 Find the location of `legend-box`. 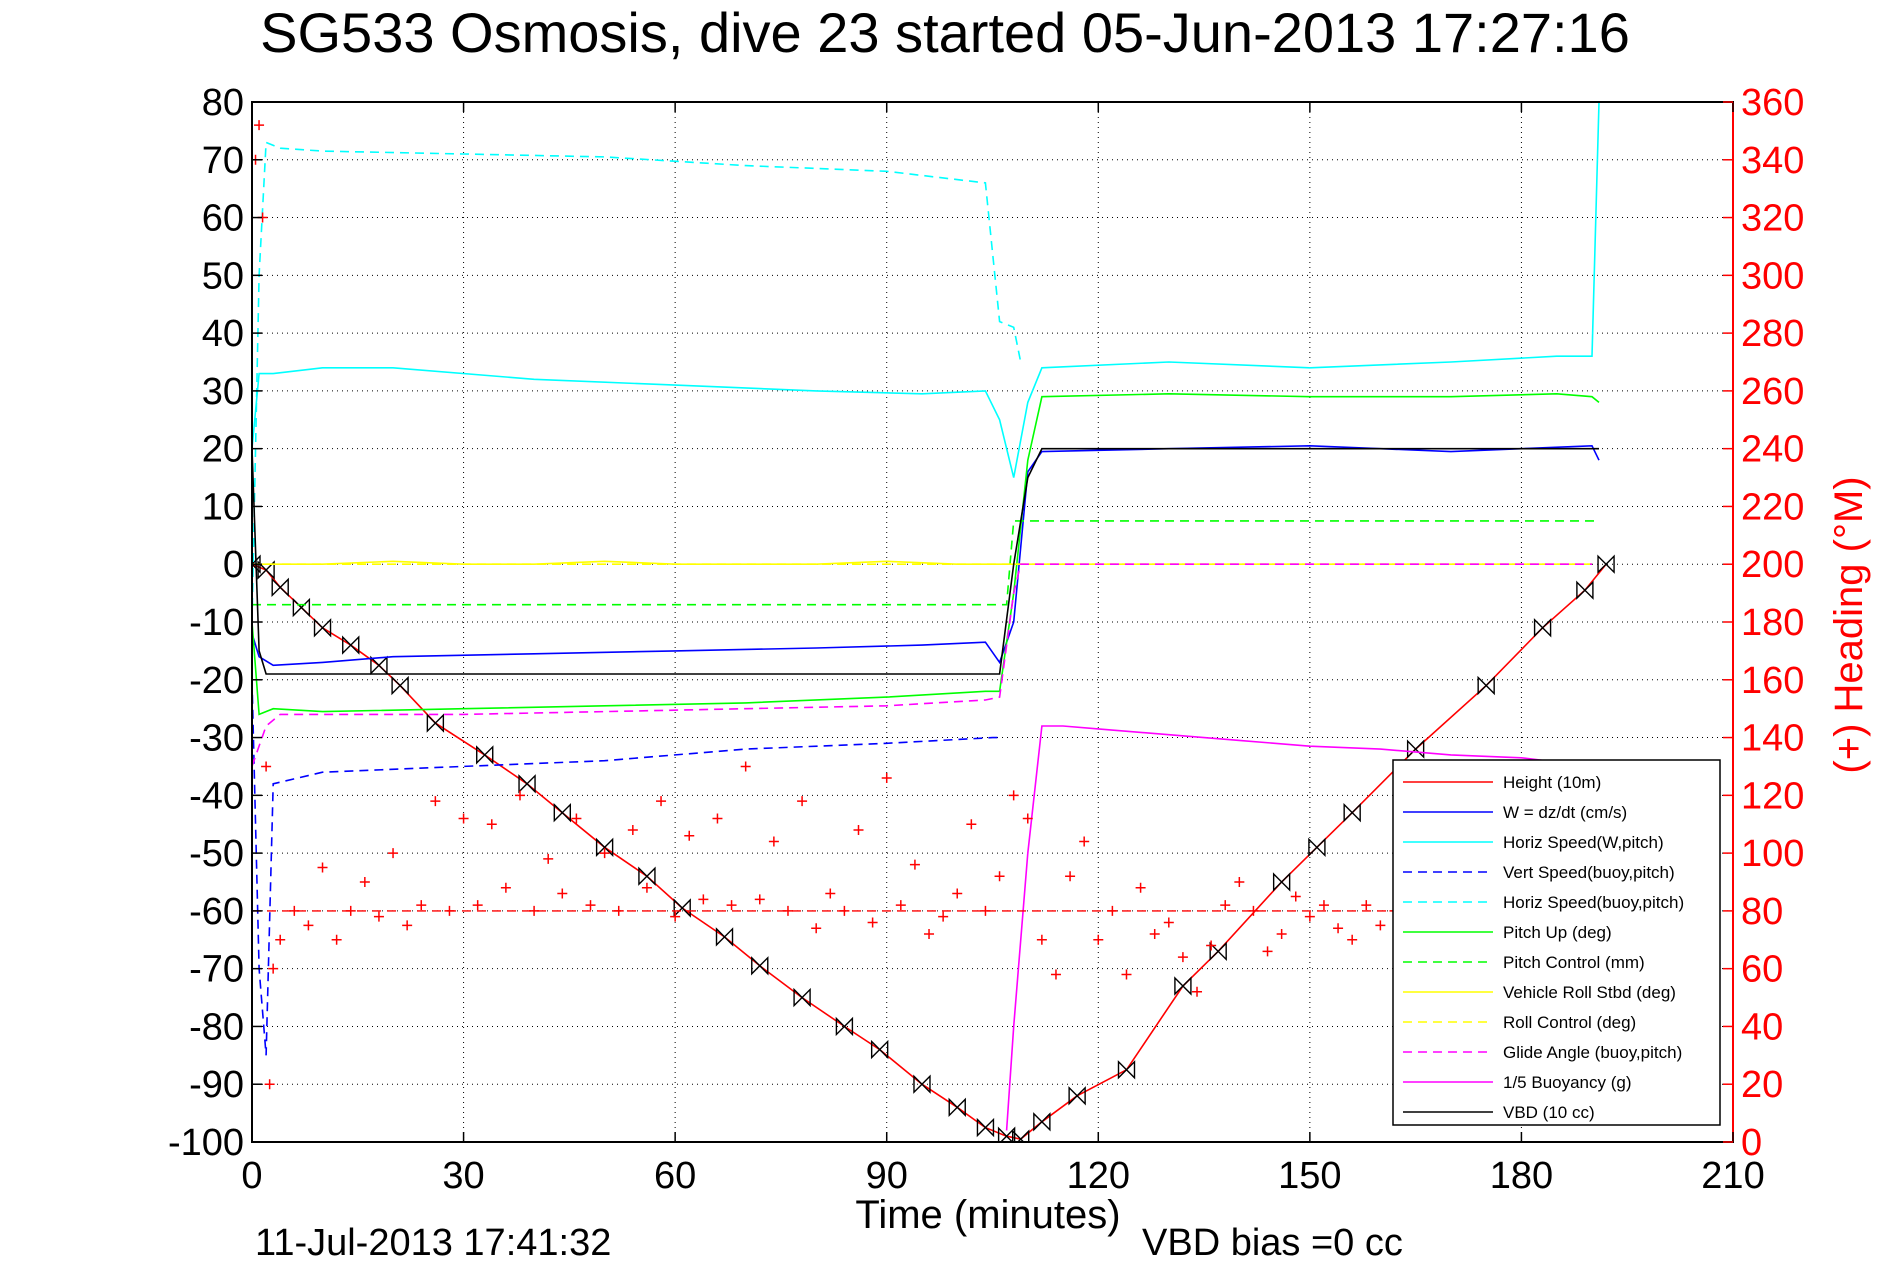

legend-box is located at coordinates (1556, 942).